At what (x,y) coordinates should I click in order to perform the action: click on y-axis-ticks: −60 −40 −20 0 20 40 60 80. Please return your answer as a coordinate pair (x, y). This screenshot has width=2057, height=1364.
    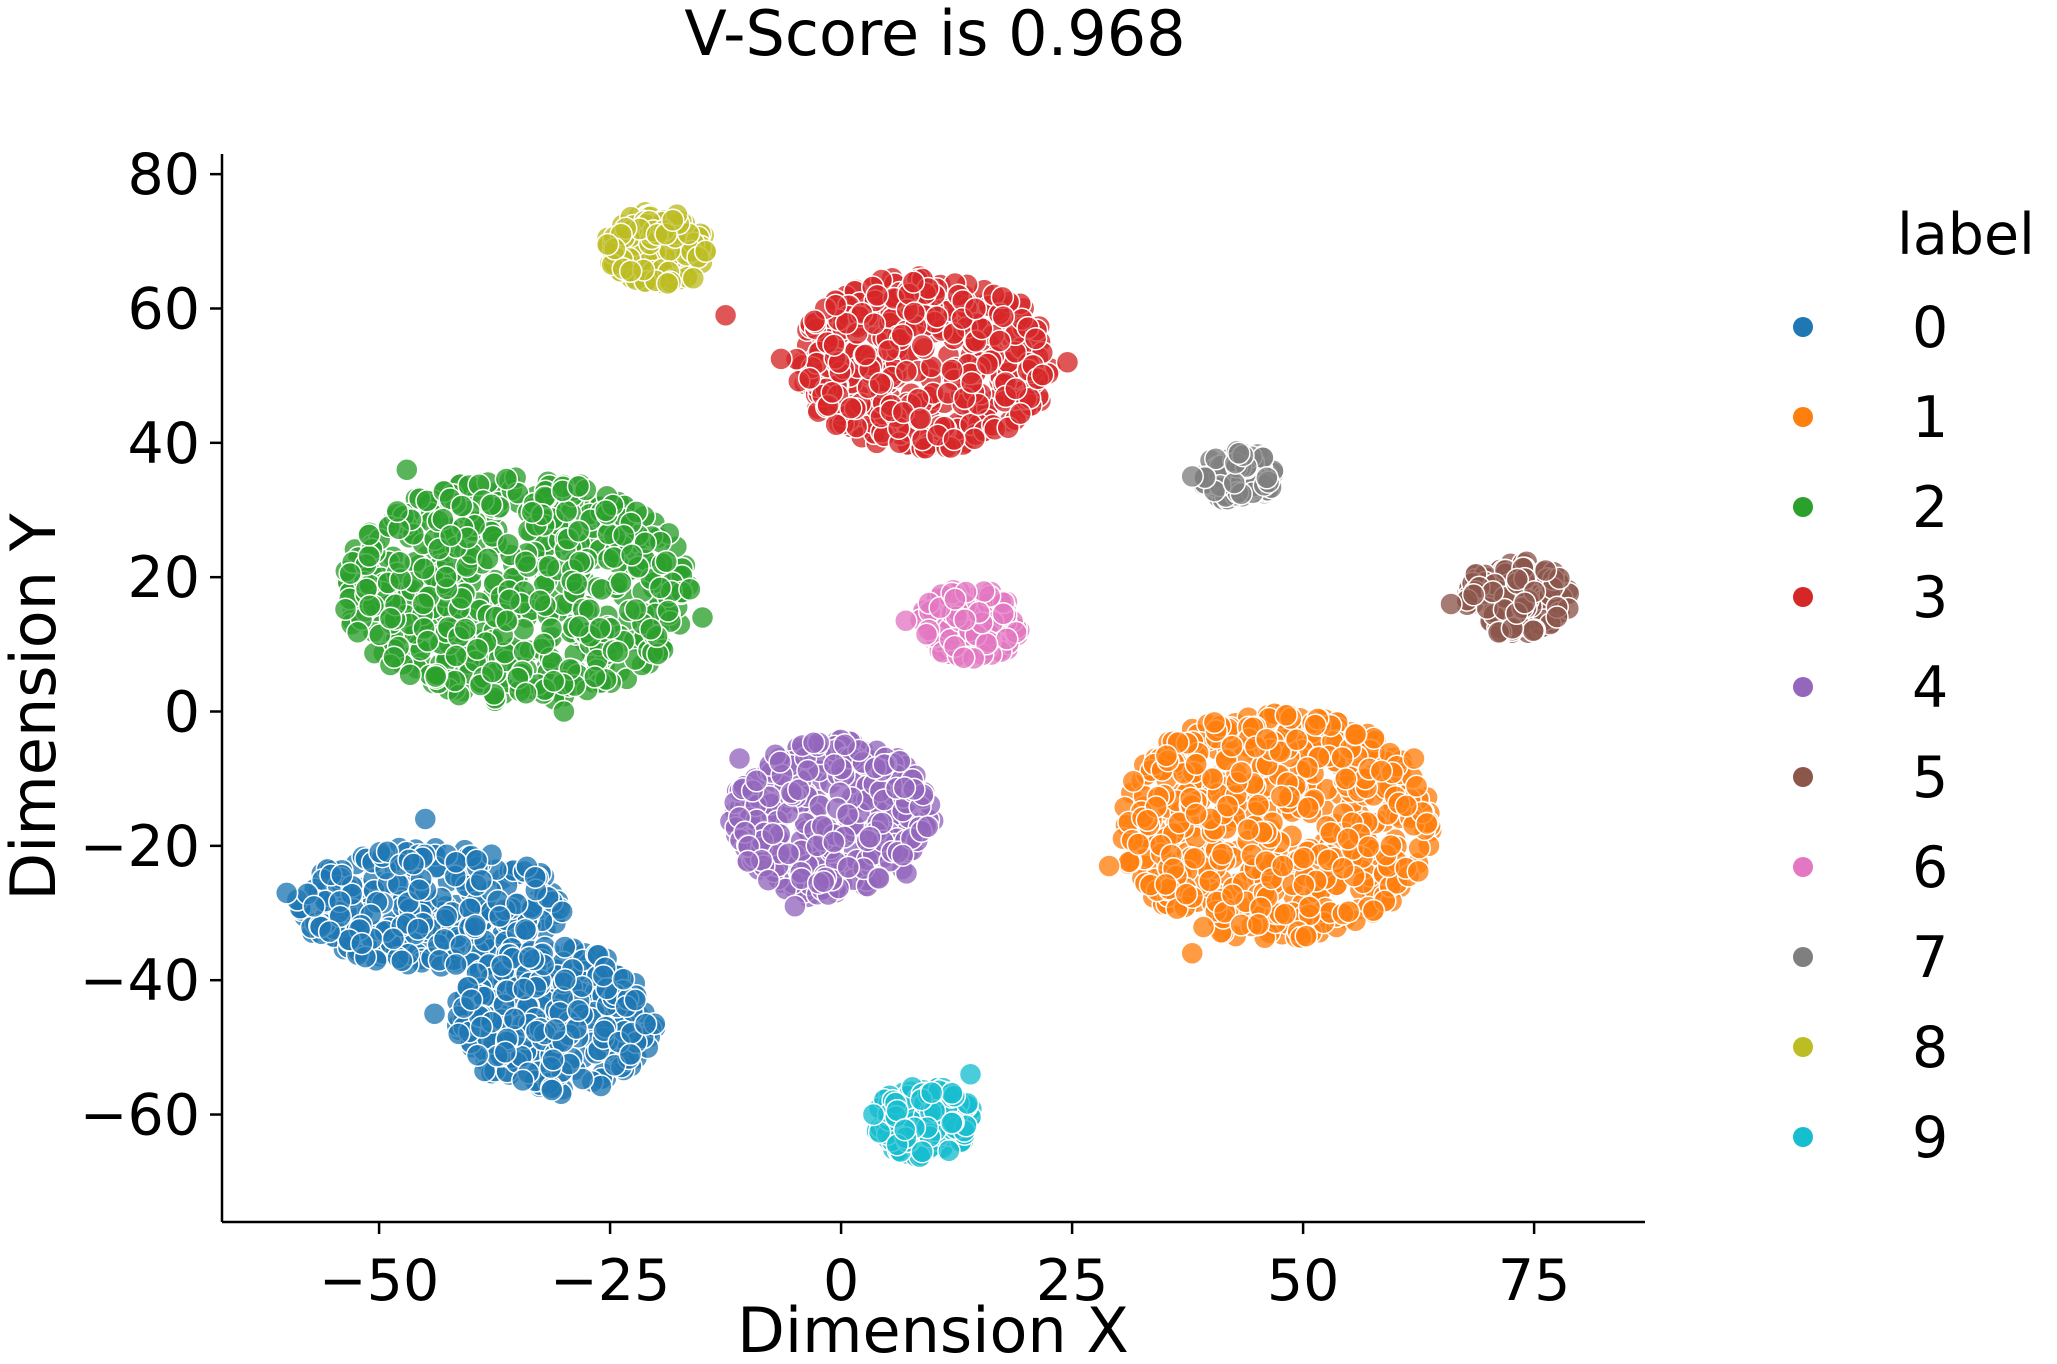
    Looking at the image, I should click on (151, 645).